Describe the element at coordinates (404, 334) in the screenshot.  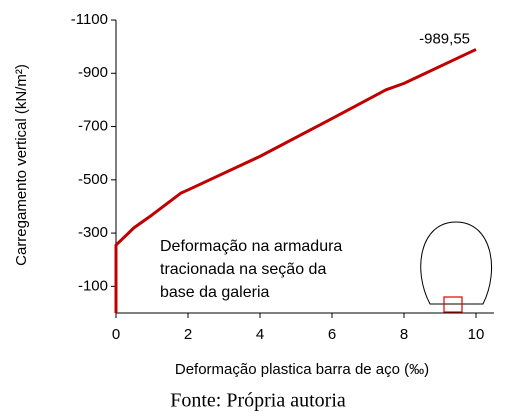
I see `x-tick-label: 8` at that location.